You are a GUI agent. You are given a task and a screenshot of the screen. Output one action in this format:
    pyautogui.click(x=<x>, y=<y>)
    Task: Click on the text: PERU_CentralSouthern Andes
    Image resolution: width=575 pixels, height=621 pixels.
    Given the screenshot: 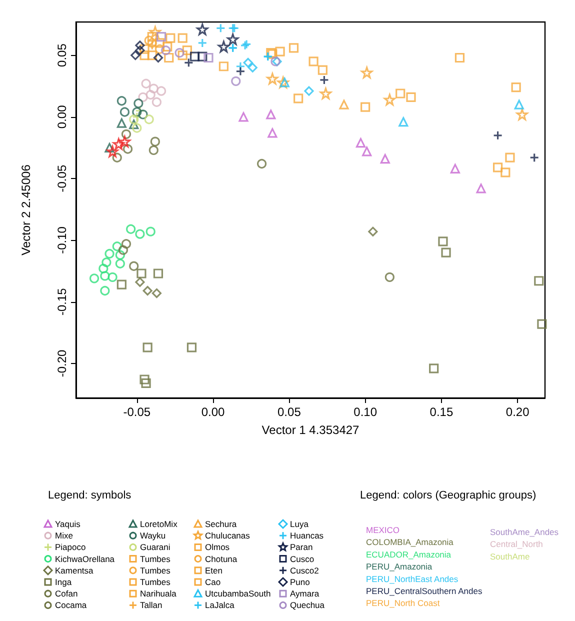 What is the action you would take?
    pyautogui.click(x=424, y=591)
    